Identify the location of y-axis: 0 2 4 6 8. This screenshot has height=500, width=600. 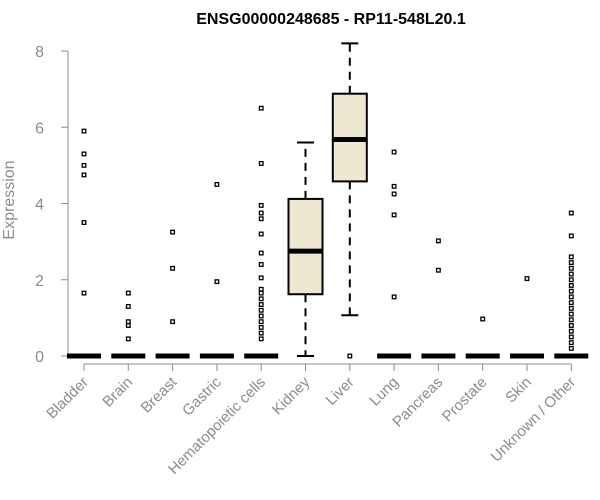
(52, 205).